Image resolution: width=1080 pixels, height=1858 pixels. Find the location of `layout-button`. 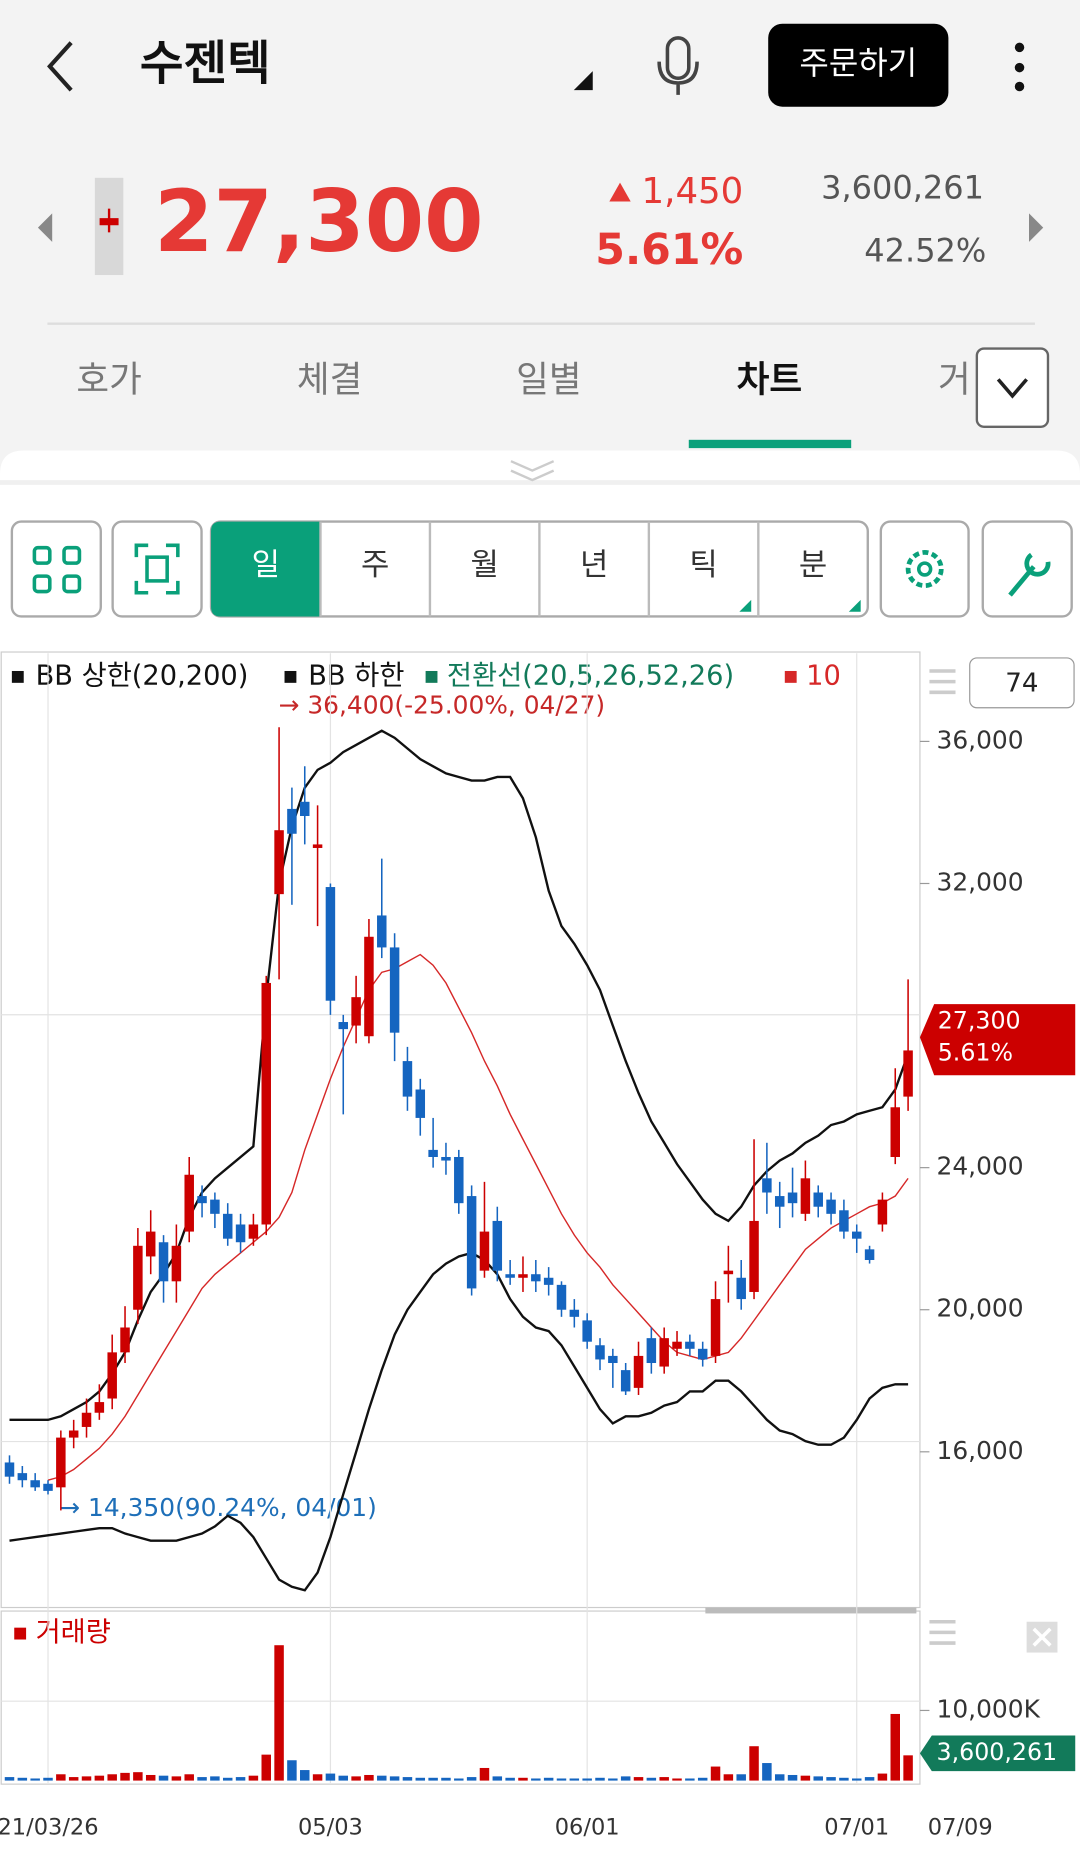

layout-button is located at coordinates (56, 569).